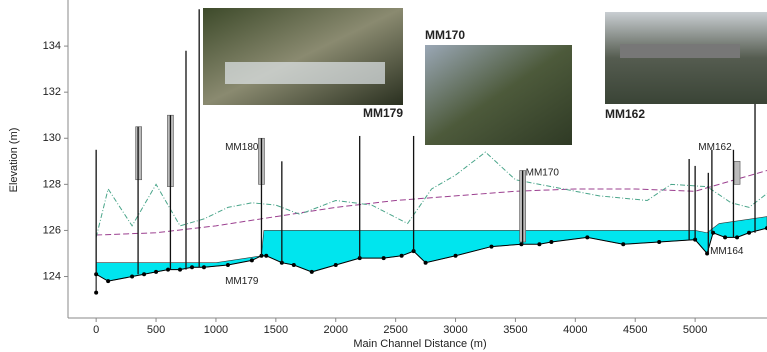  Describe the element at coordinates (216, 330) in the screenshot. I see `x-tick-label: 1000` at that location.